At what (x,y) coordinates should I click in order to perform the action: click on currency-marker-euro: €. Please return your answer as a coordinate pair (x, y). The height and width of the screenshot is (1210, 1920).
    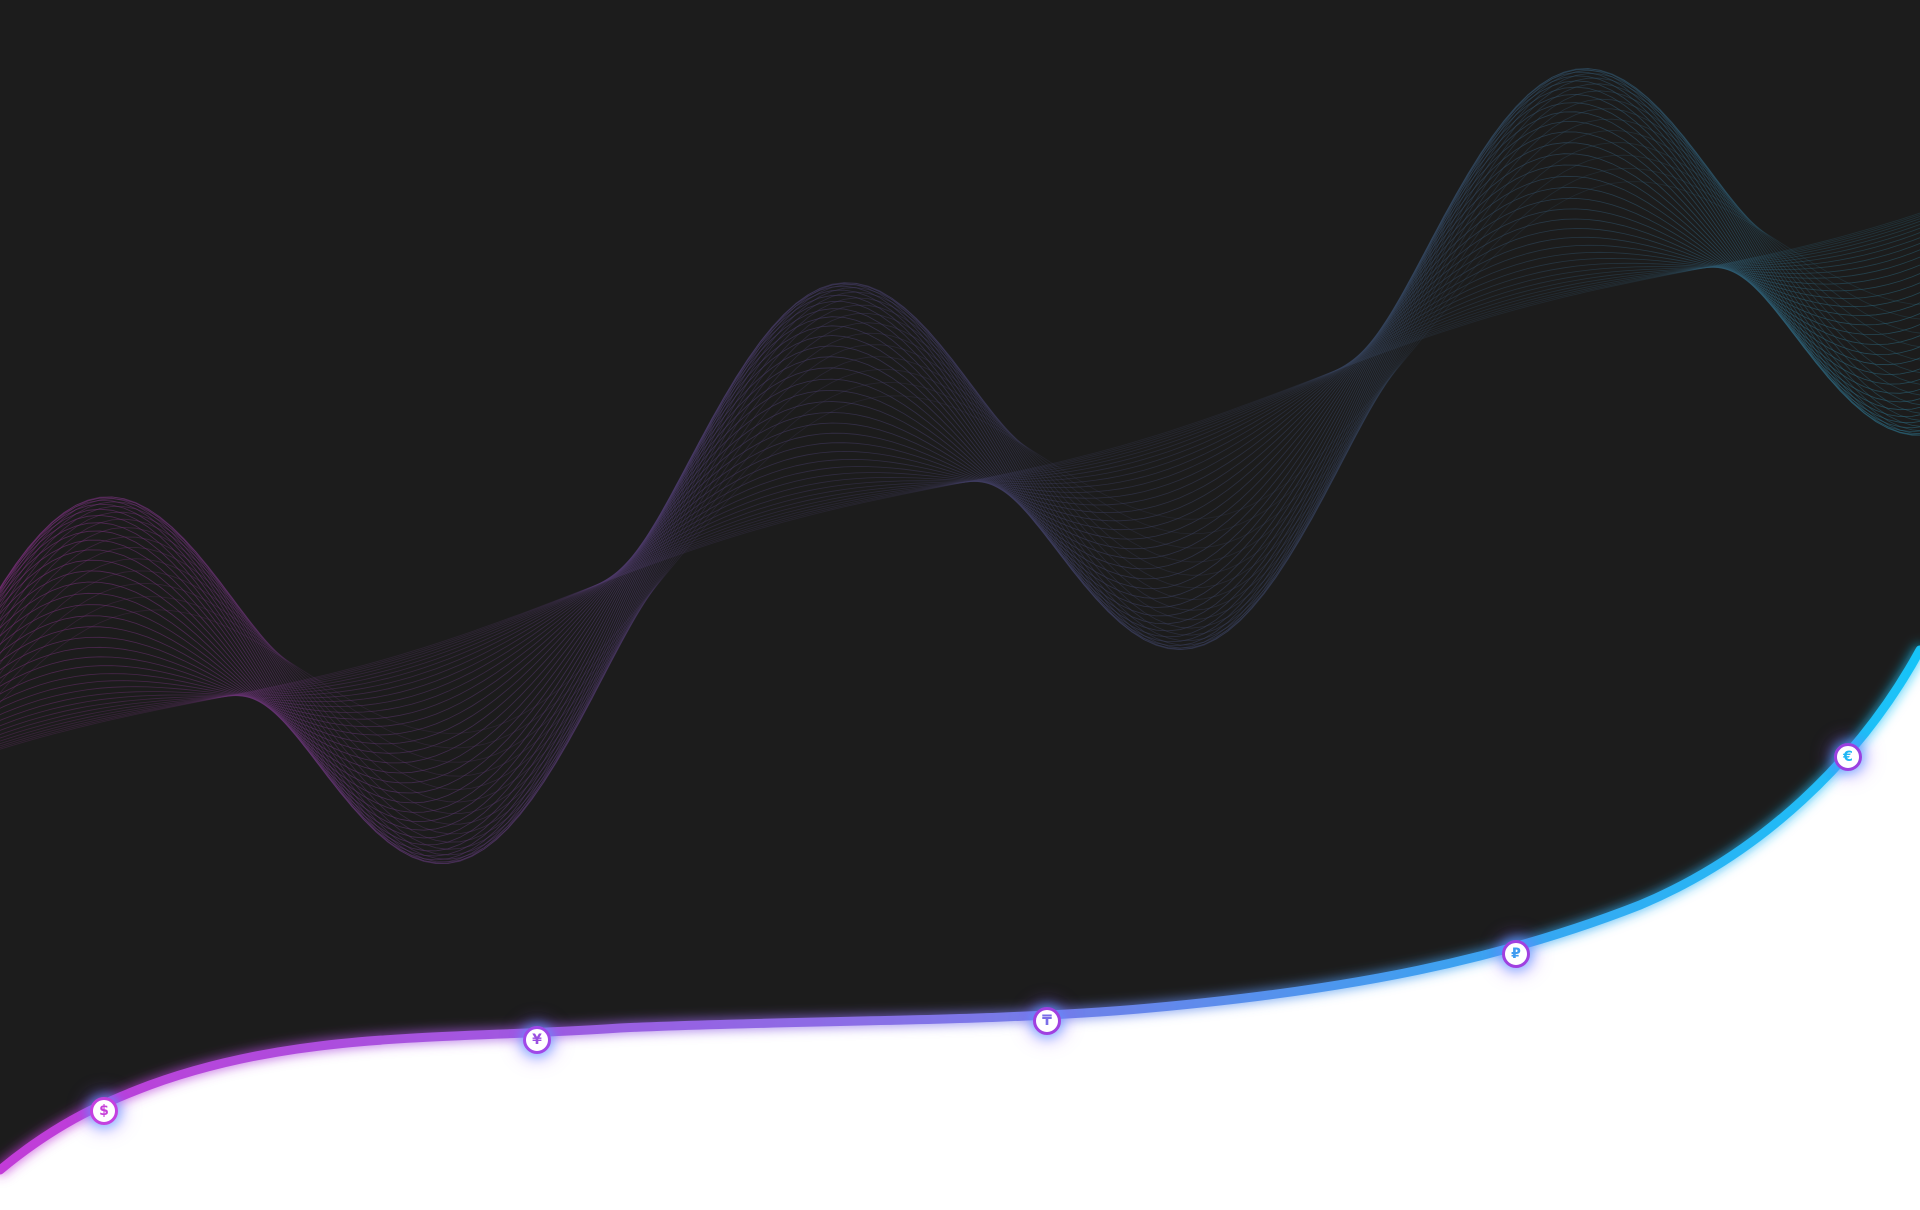
    Looking at the image, I should click on (1848, 757).